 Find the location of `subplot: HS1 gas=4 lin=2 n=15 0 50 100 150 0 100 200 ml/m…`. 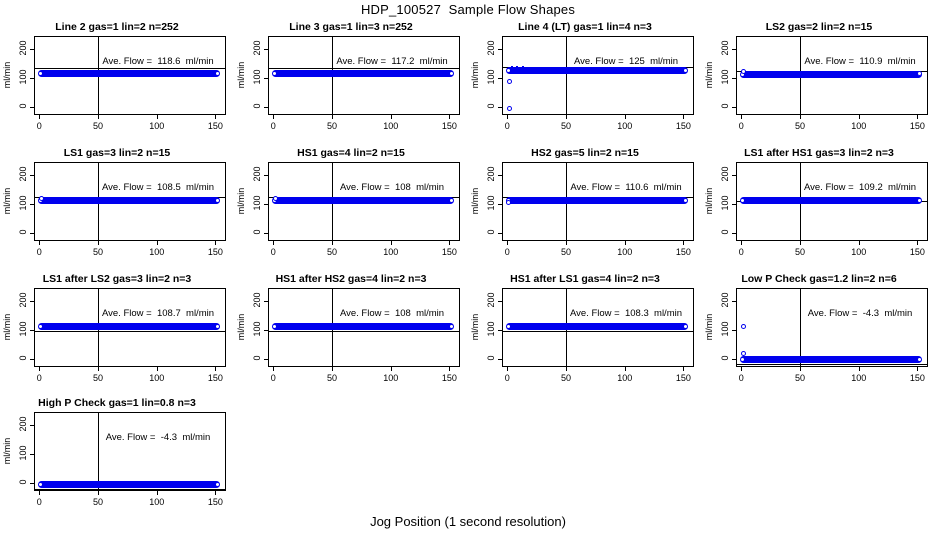

subplot: HS1 gas=4 lin=2 n=15 0 50 100 150 0 100 200 ml/m… is located at coordinates (351, 207).